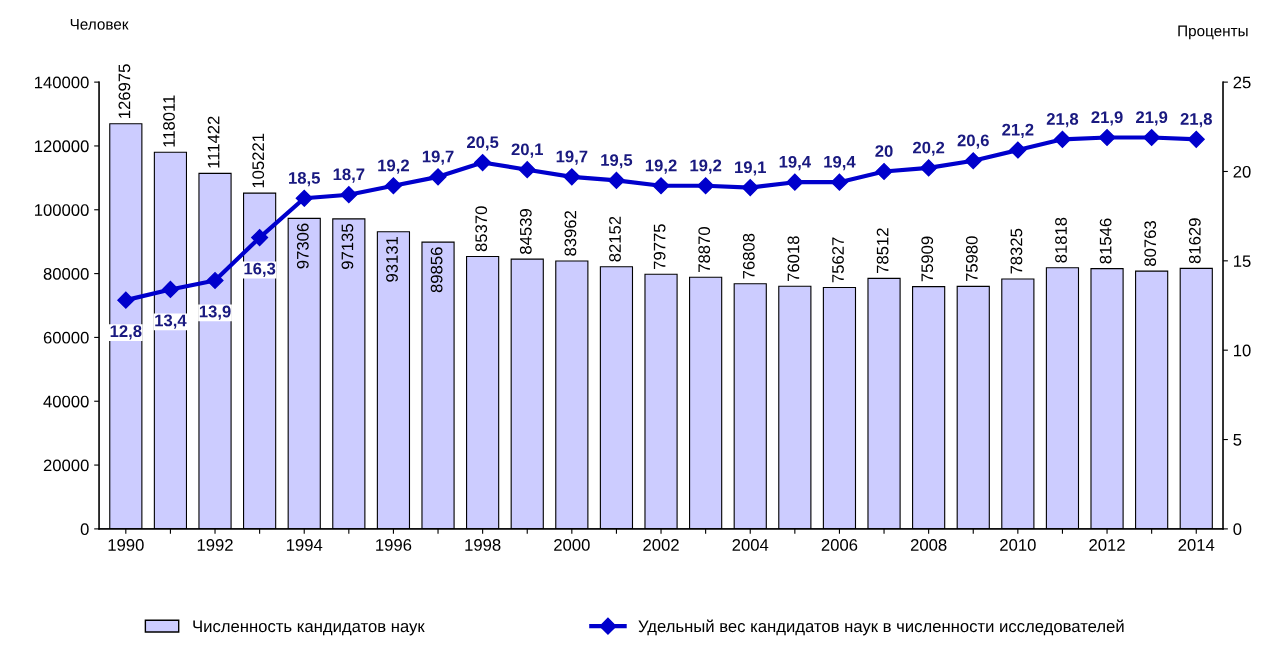 This screenshot has width=1270, height=657. What do you see at coordinates (304, 545) in the screenshot?
I see `x-tick-label: 1994` at bounding box center [304, 545].